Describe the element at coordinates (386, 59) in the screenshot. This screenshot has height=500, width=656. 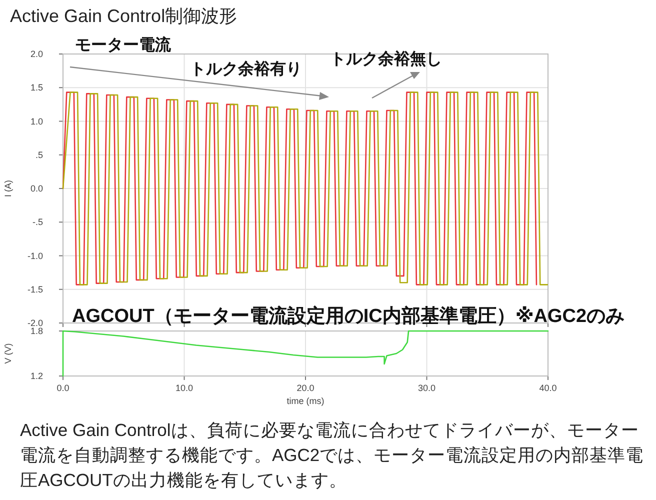
I see `annotation: トルク余裕無し` at that location.